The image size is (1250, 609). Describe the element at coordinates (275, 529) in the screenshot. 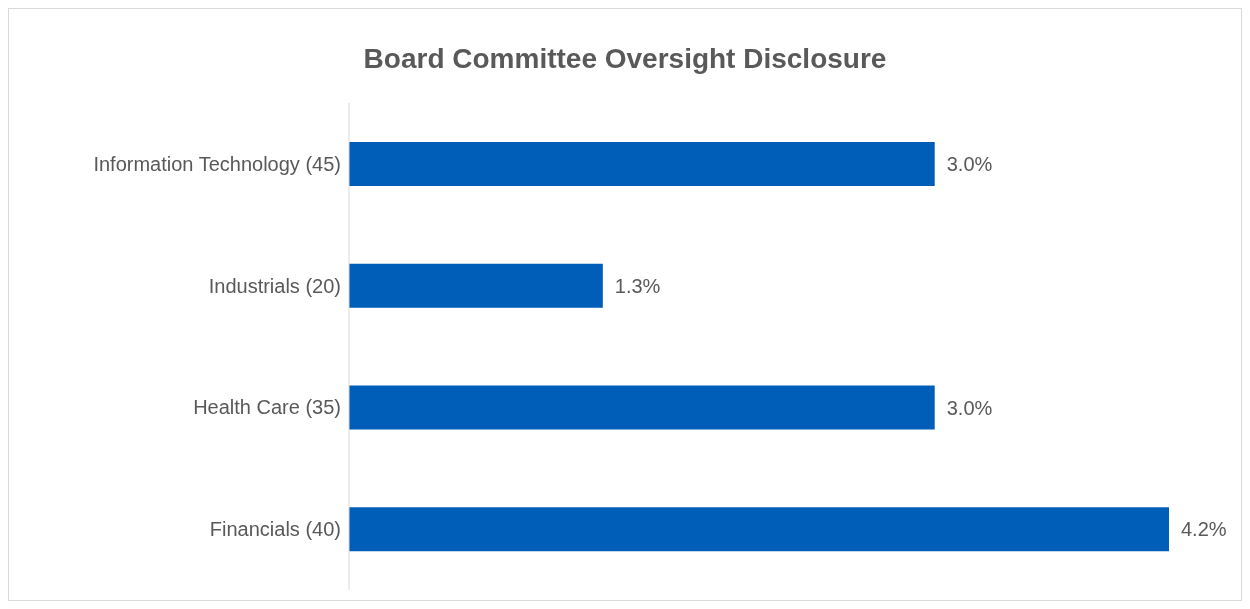

I see `y-tick-label: Financials (40)` at that location.